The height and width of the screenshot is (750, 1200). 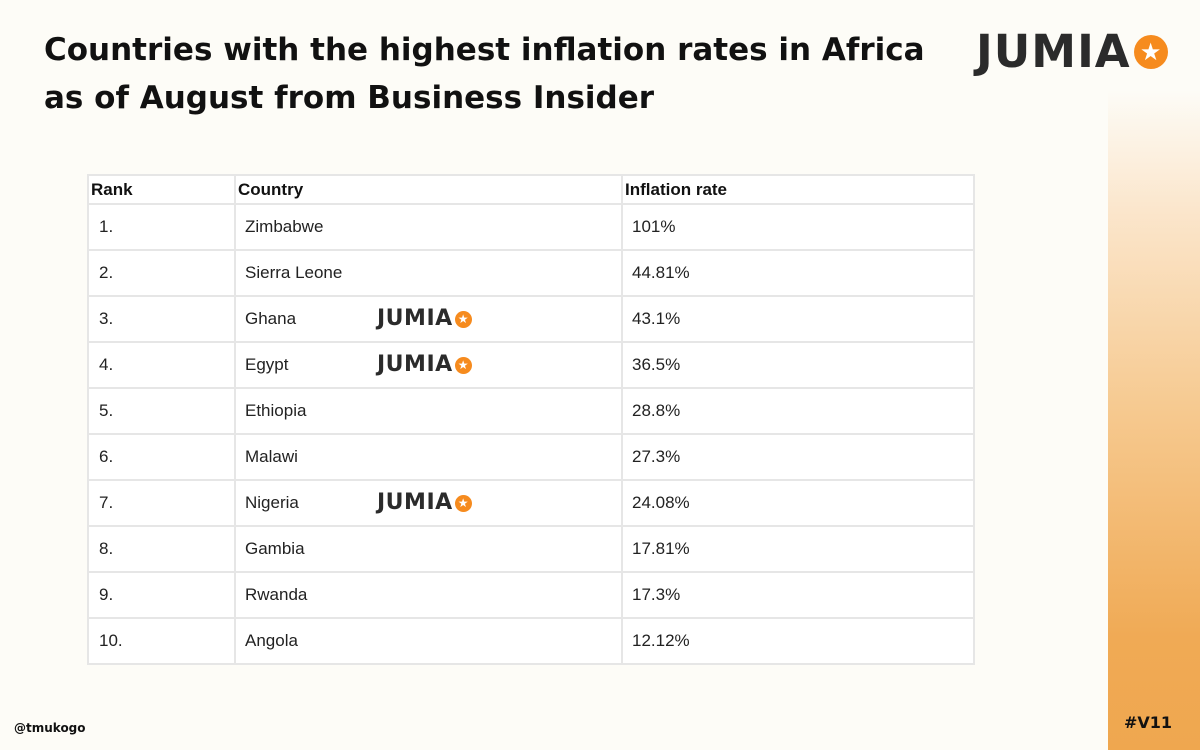 What do you see at coordinates (428, 457) in the screenshot?
I see `country-cell: MalawiJUMIA★` at bounding box center [428, 457].